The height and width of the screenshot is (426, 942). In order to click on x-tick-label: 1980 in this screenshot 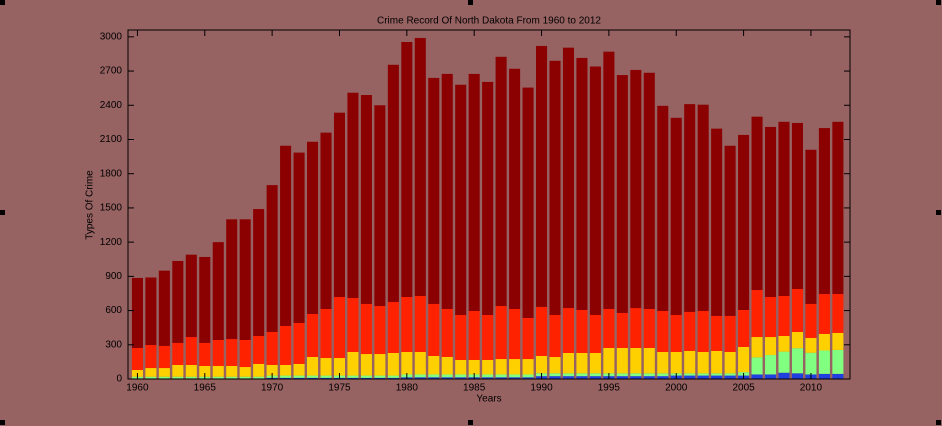, I will do `click(407, 388)`.